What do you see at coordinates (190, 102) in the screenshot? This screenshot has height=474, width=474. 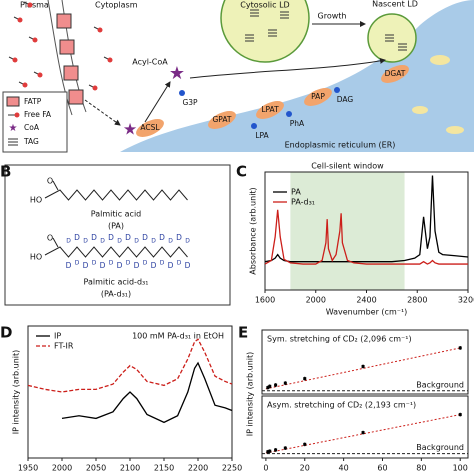 I see `metabolite-label: G3P` at bounding box center [190, 102].